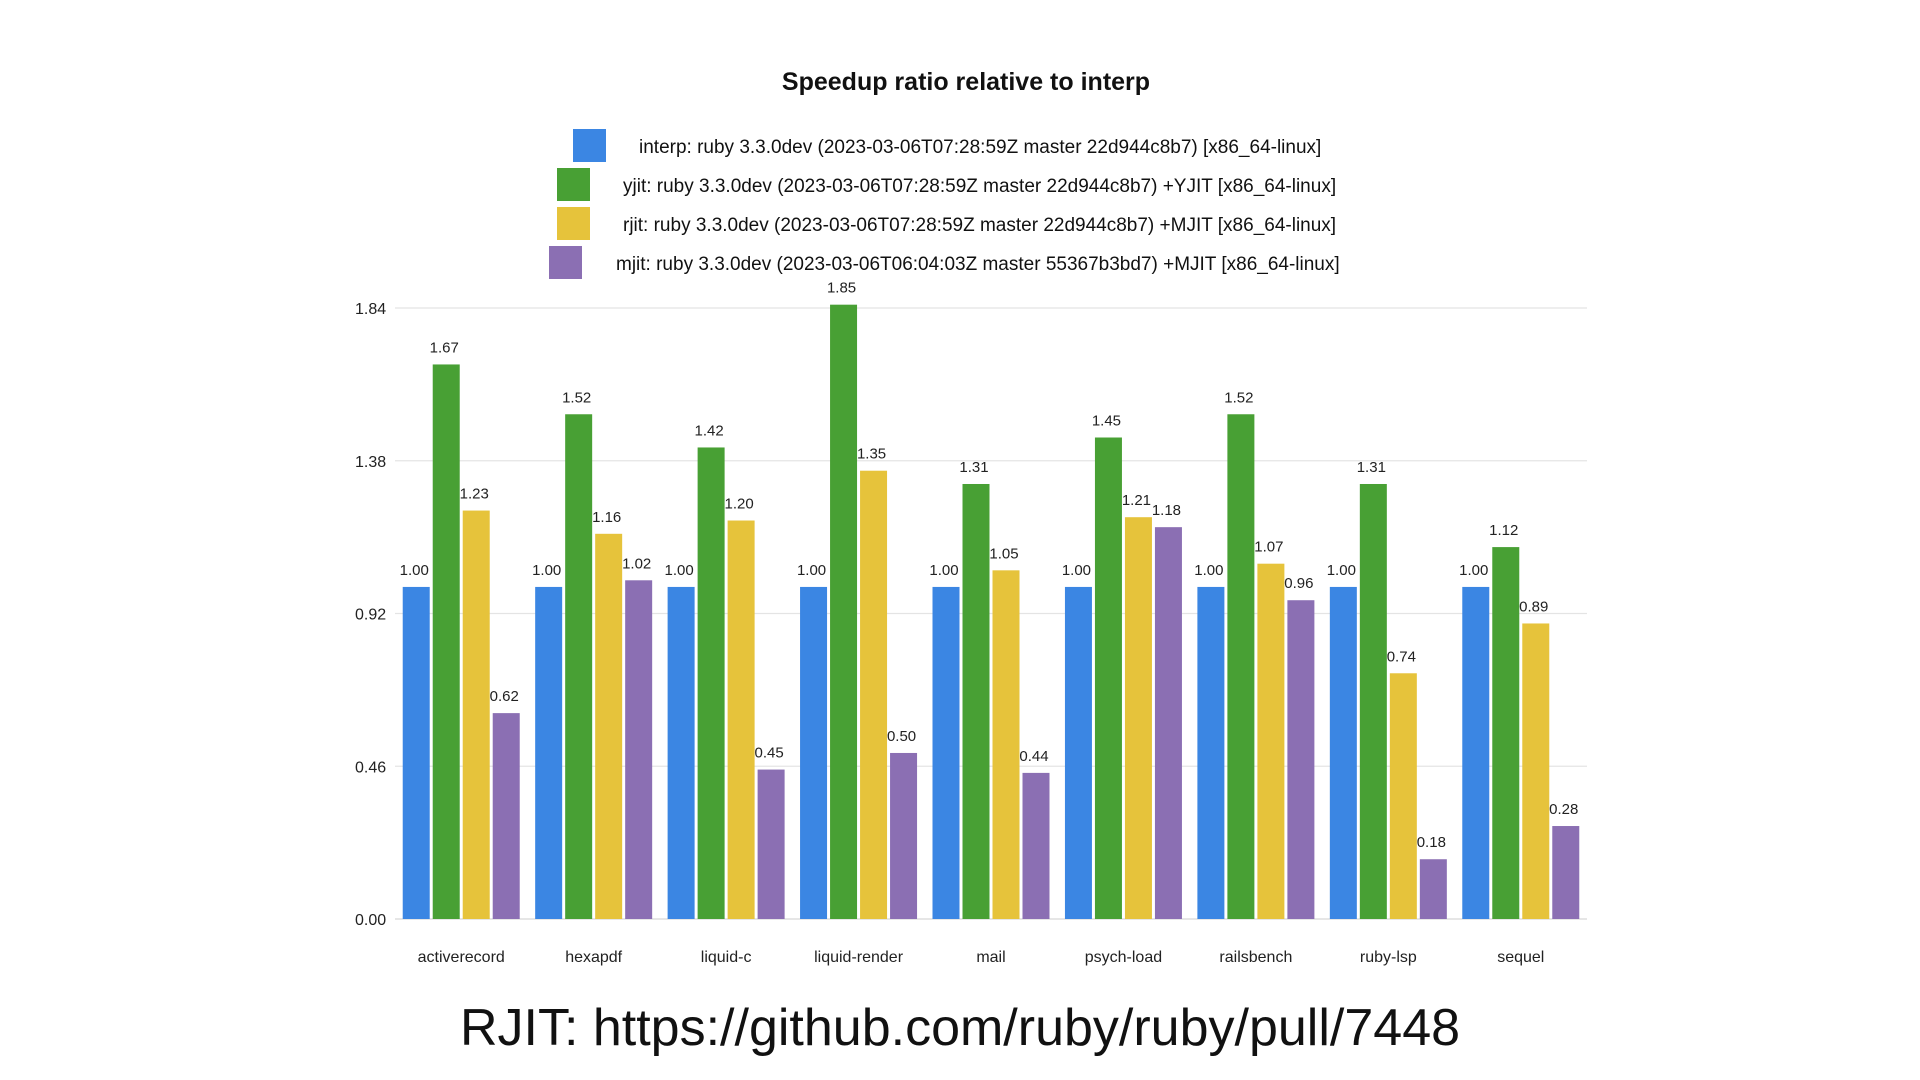  What do you see at coordinates (504, 696) in the screenshot?
I see `data-label: 0.62` at bounding box center [504, 696].